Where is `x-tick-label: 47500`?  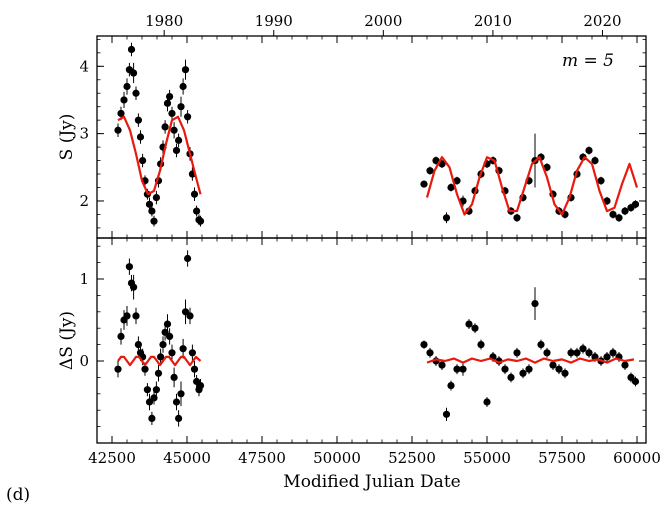
x-tick-label: 47500 is located at coordinates (262, 458).